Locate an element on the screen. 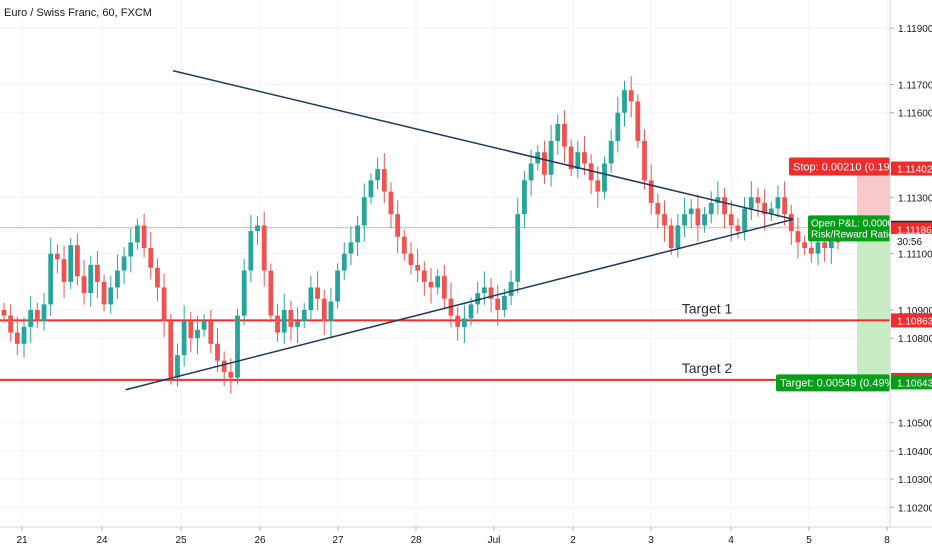  price-tag-label: 1.11186 is located at coordinates (914, 230).